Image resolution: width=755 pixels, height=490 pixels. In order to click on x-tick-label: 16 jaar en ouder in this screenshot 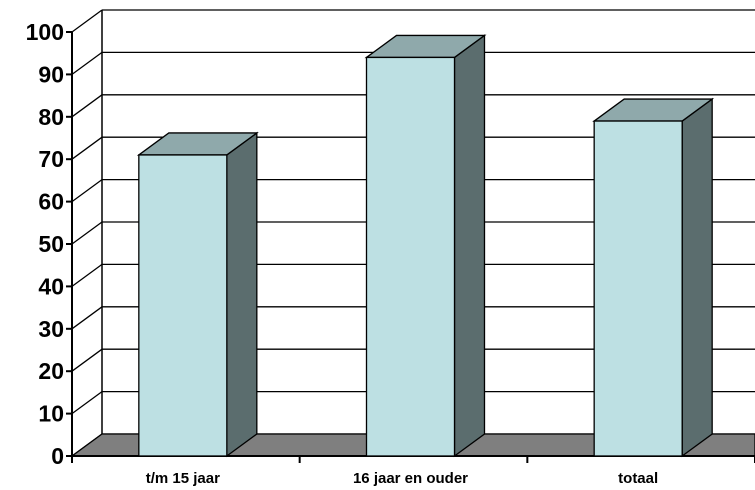, I will do `click(410, 478)`.